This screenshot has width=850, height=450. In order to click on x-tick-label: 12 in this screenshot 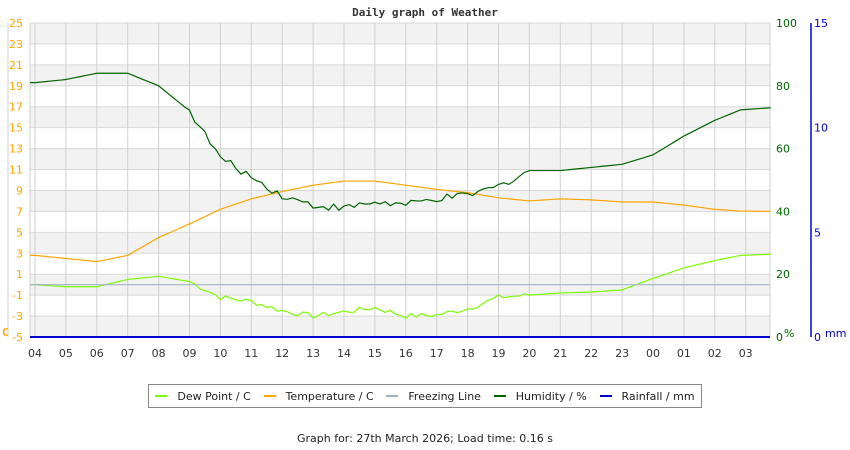, I will do `click(282, 353)`.